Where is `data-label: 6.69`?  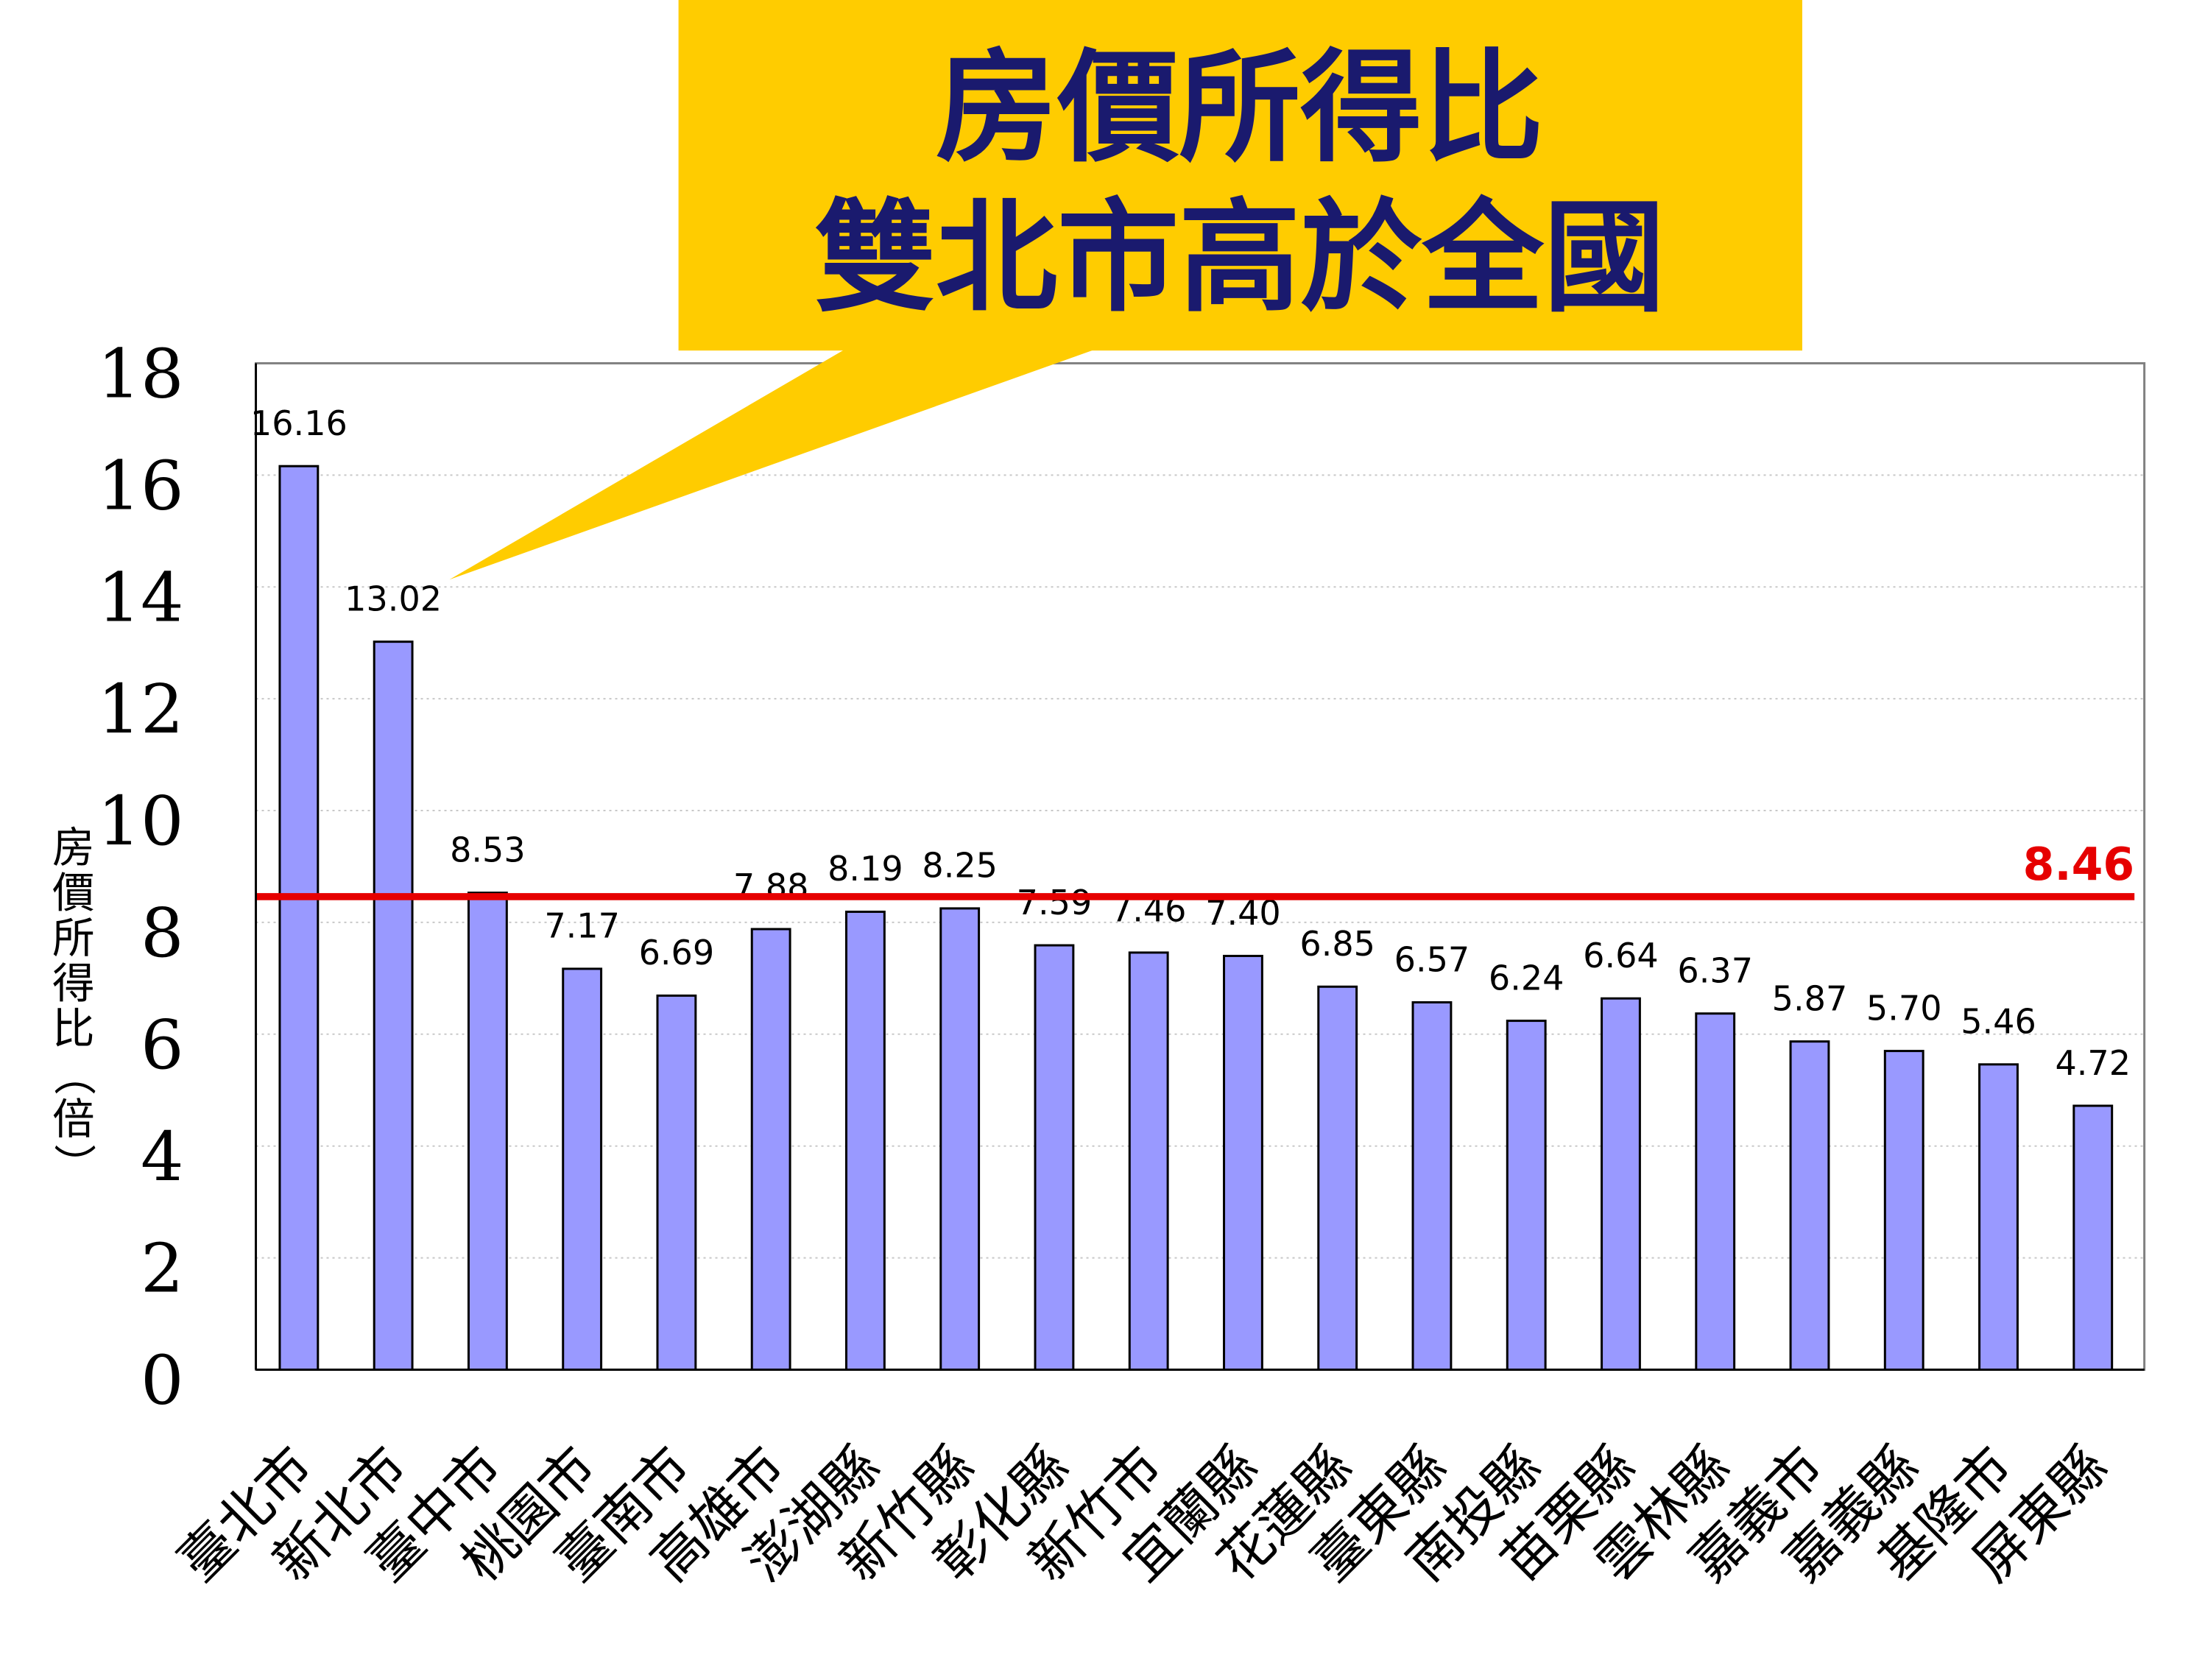 data-label: 6.69 is located at coordinates (677, 953).